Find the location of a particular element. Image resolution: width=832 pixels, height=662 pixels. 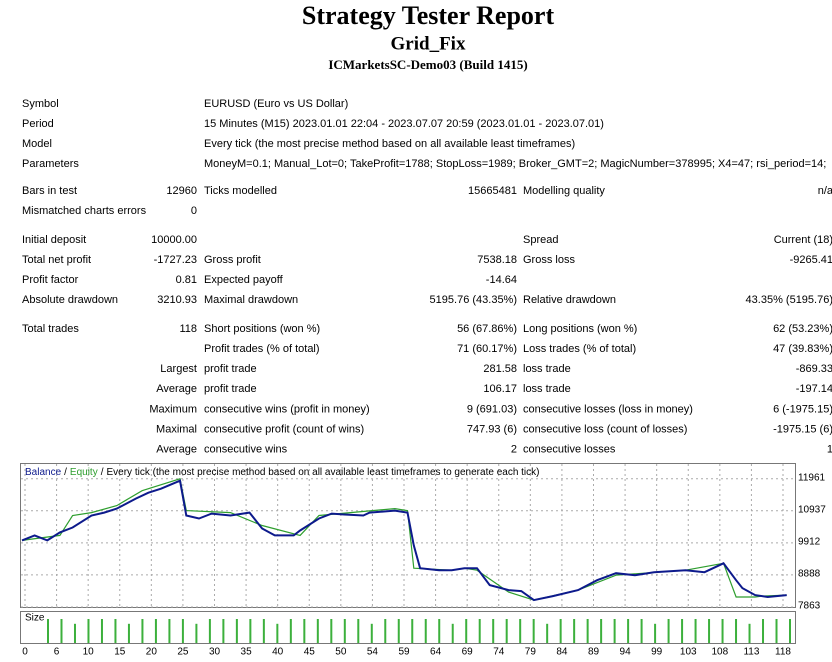

report-cell: 747.93 (6) is located at coordinates (492, 429).